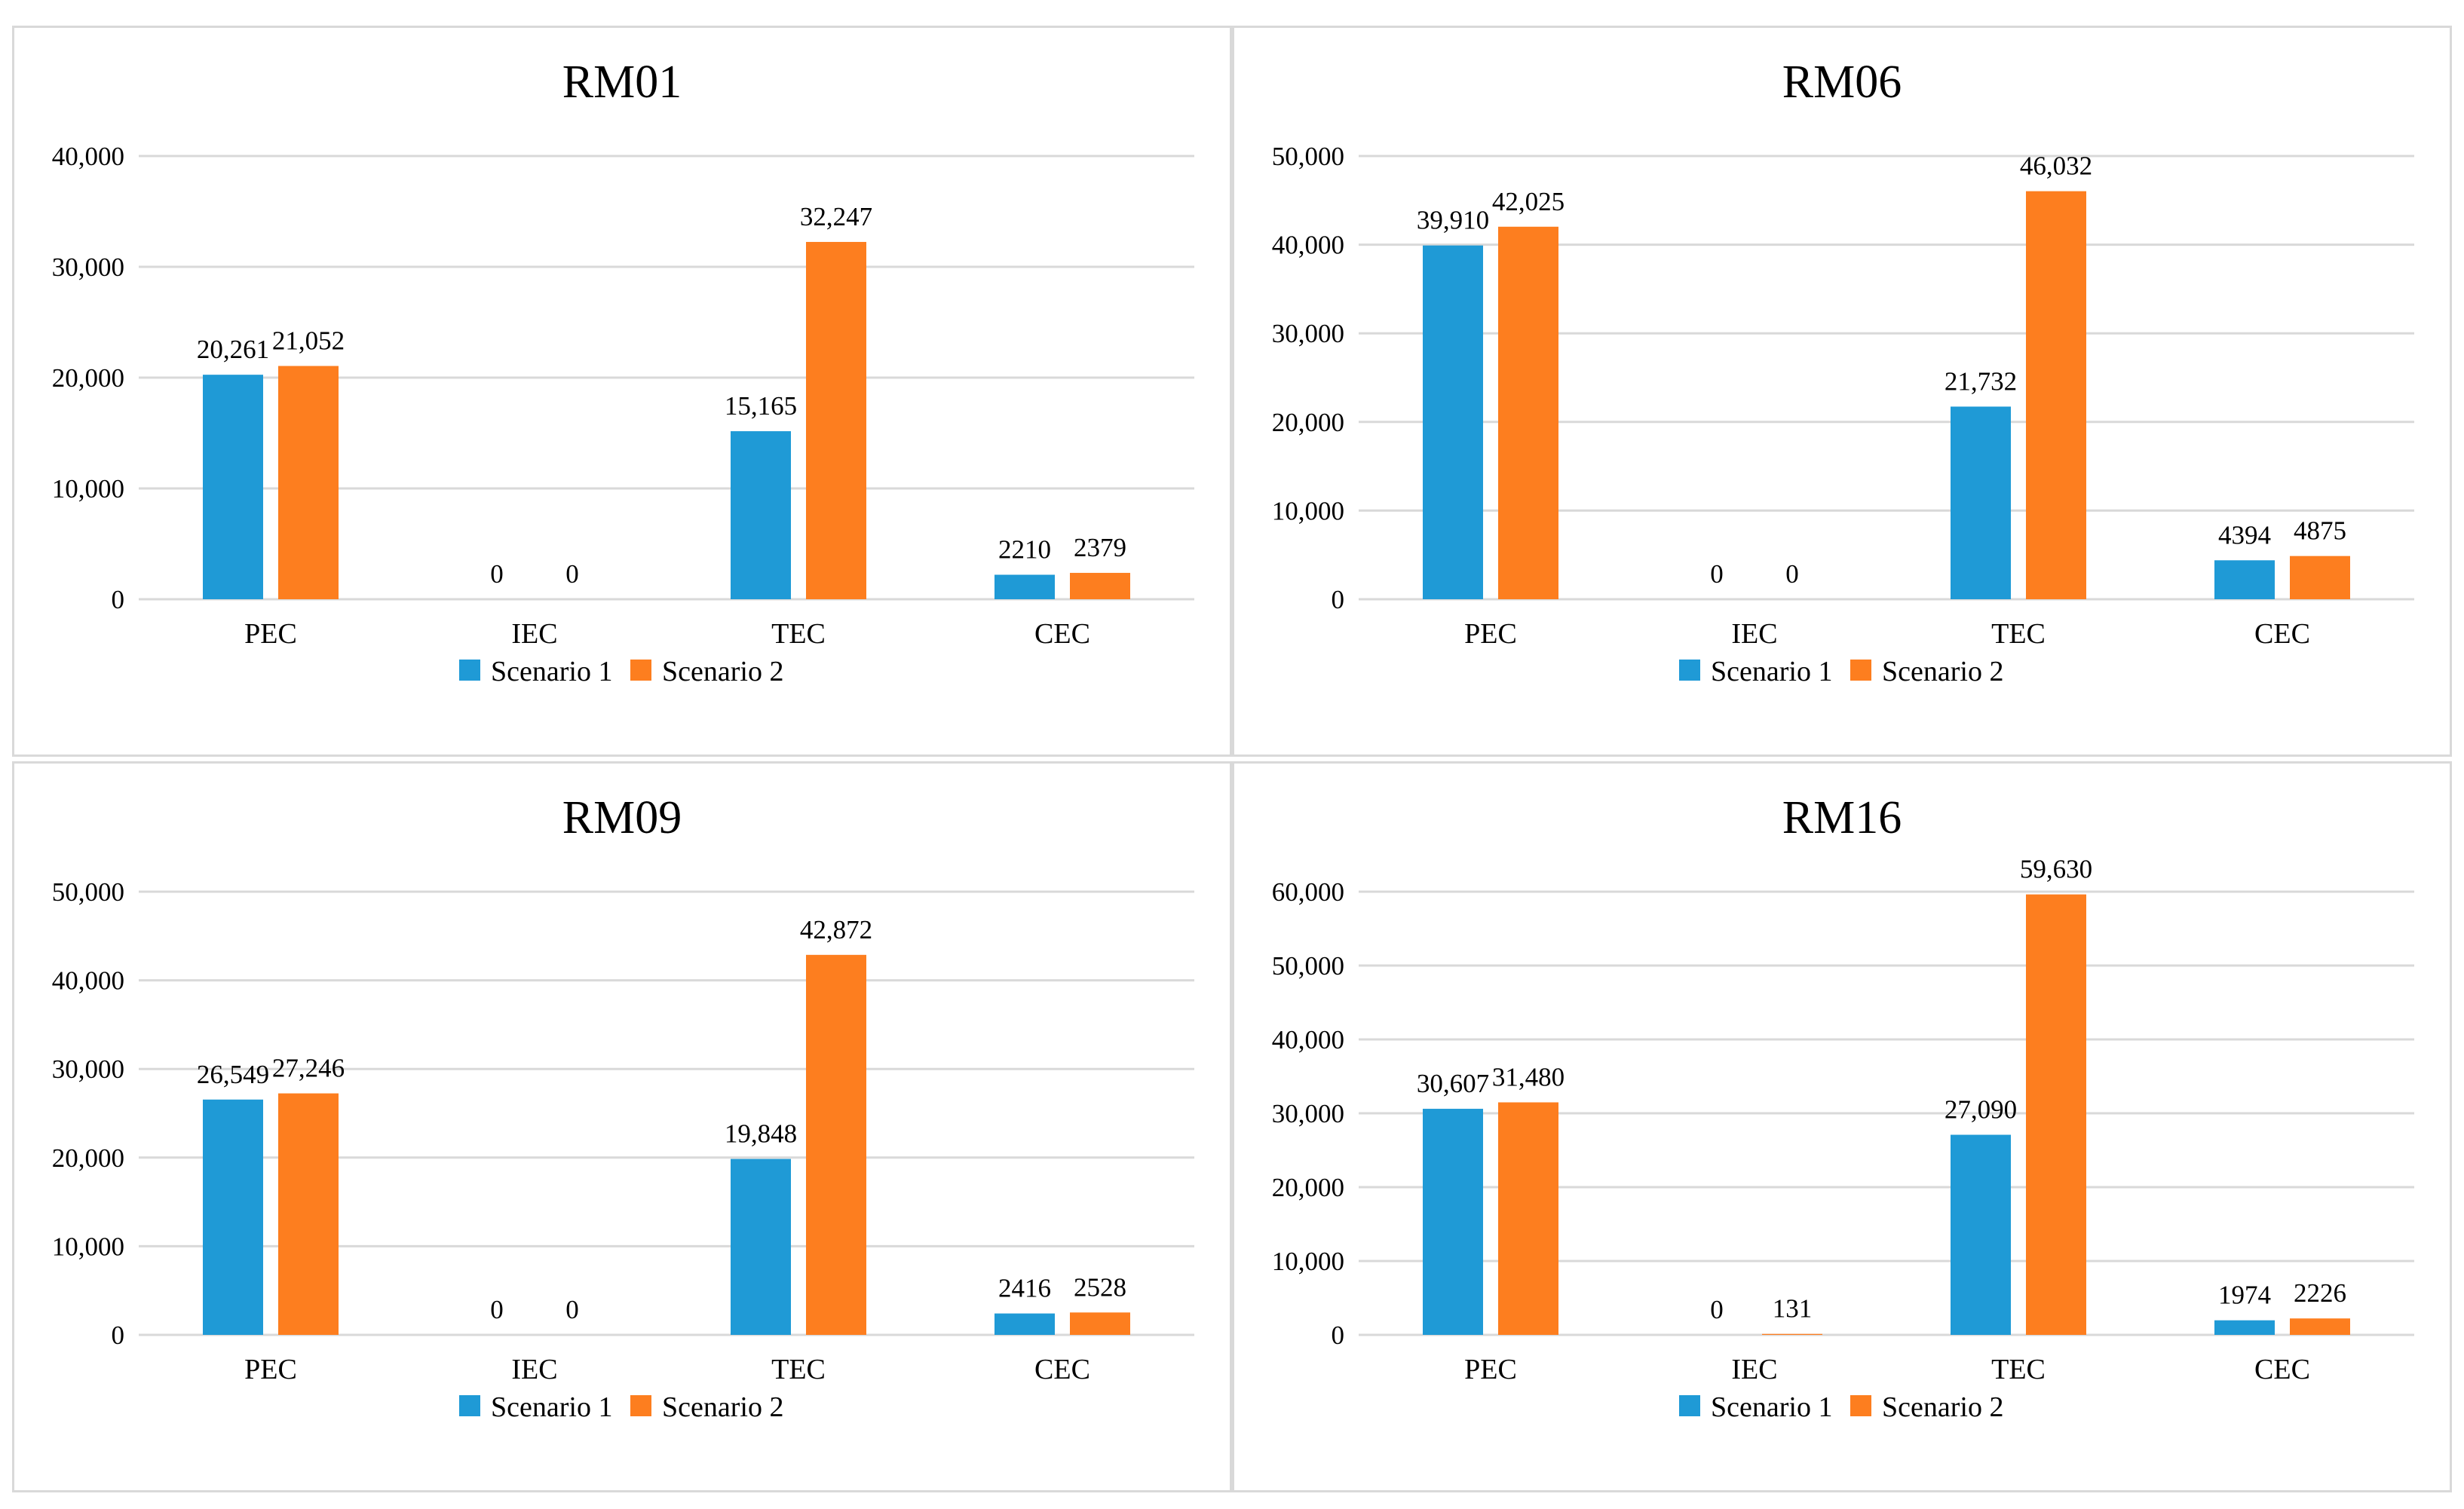 This screenshot has width=2464, height=1509. I want to click on data-label: 2379, so click(1100, 547).